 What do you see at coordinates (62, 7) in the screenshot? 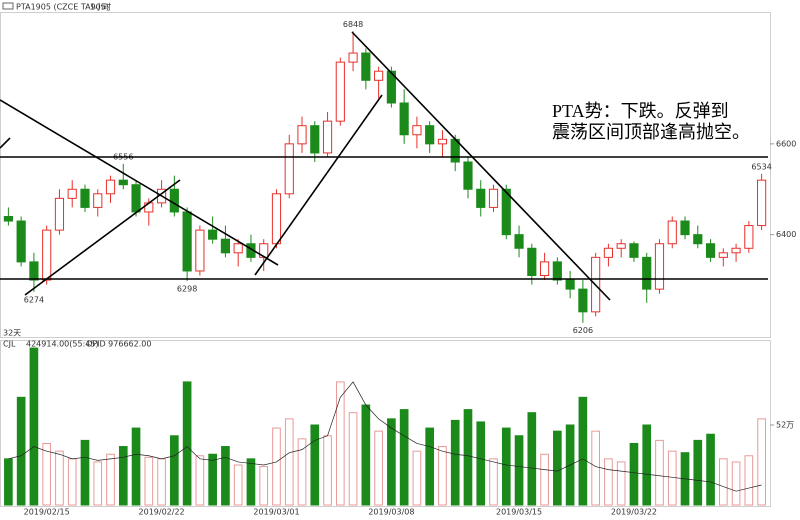
I see `symbol: PTA1905 (CZCE TA905)` at bounding box center [62, 7].